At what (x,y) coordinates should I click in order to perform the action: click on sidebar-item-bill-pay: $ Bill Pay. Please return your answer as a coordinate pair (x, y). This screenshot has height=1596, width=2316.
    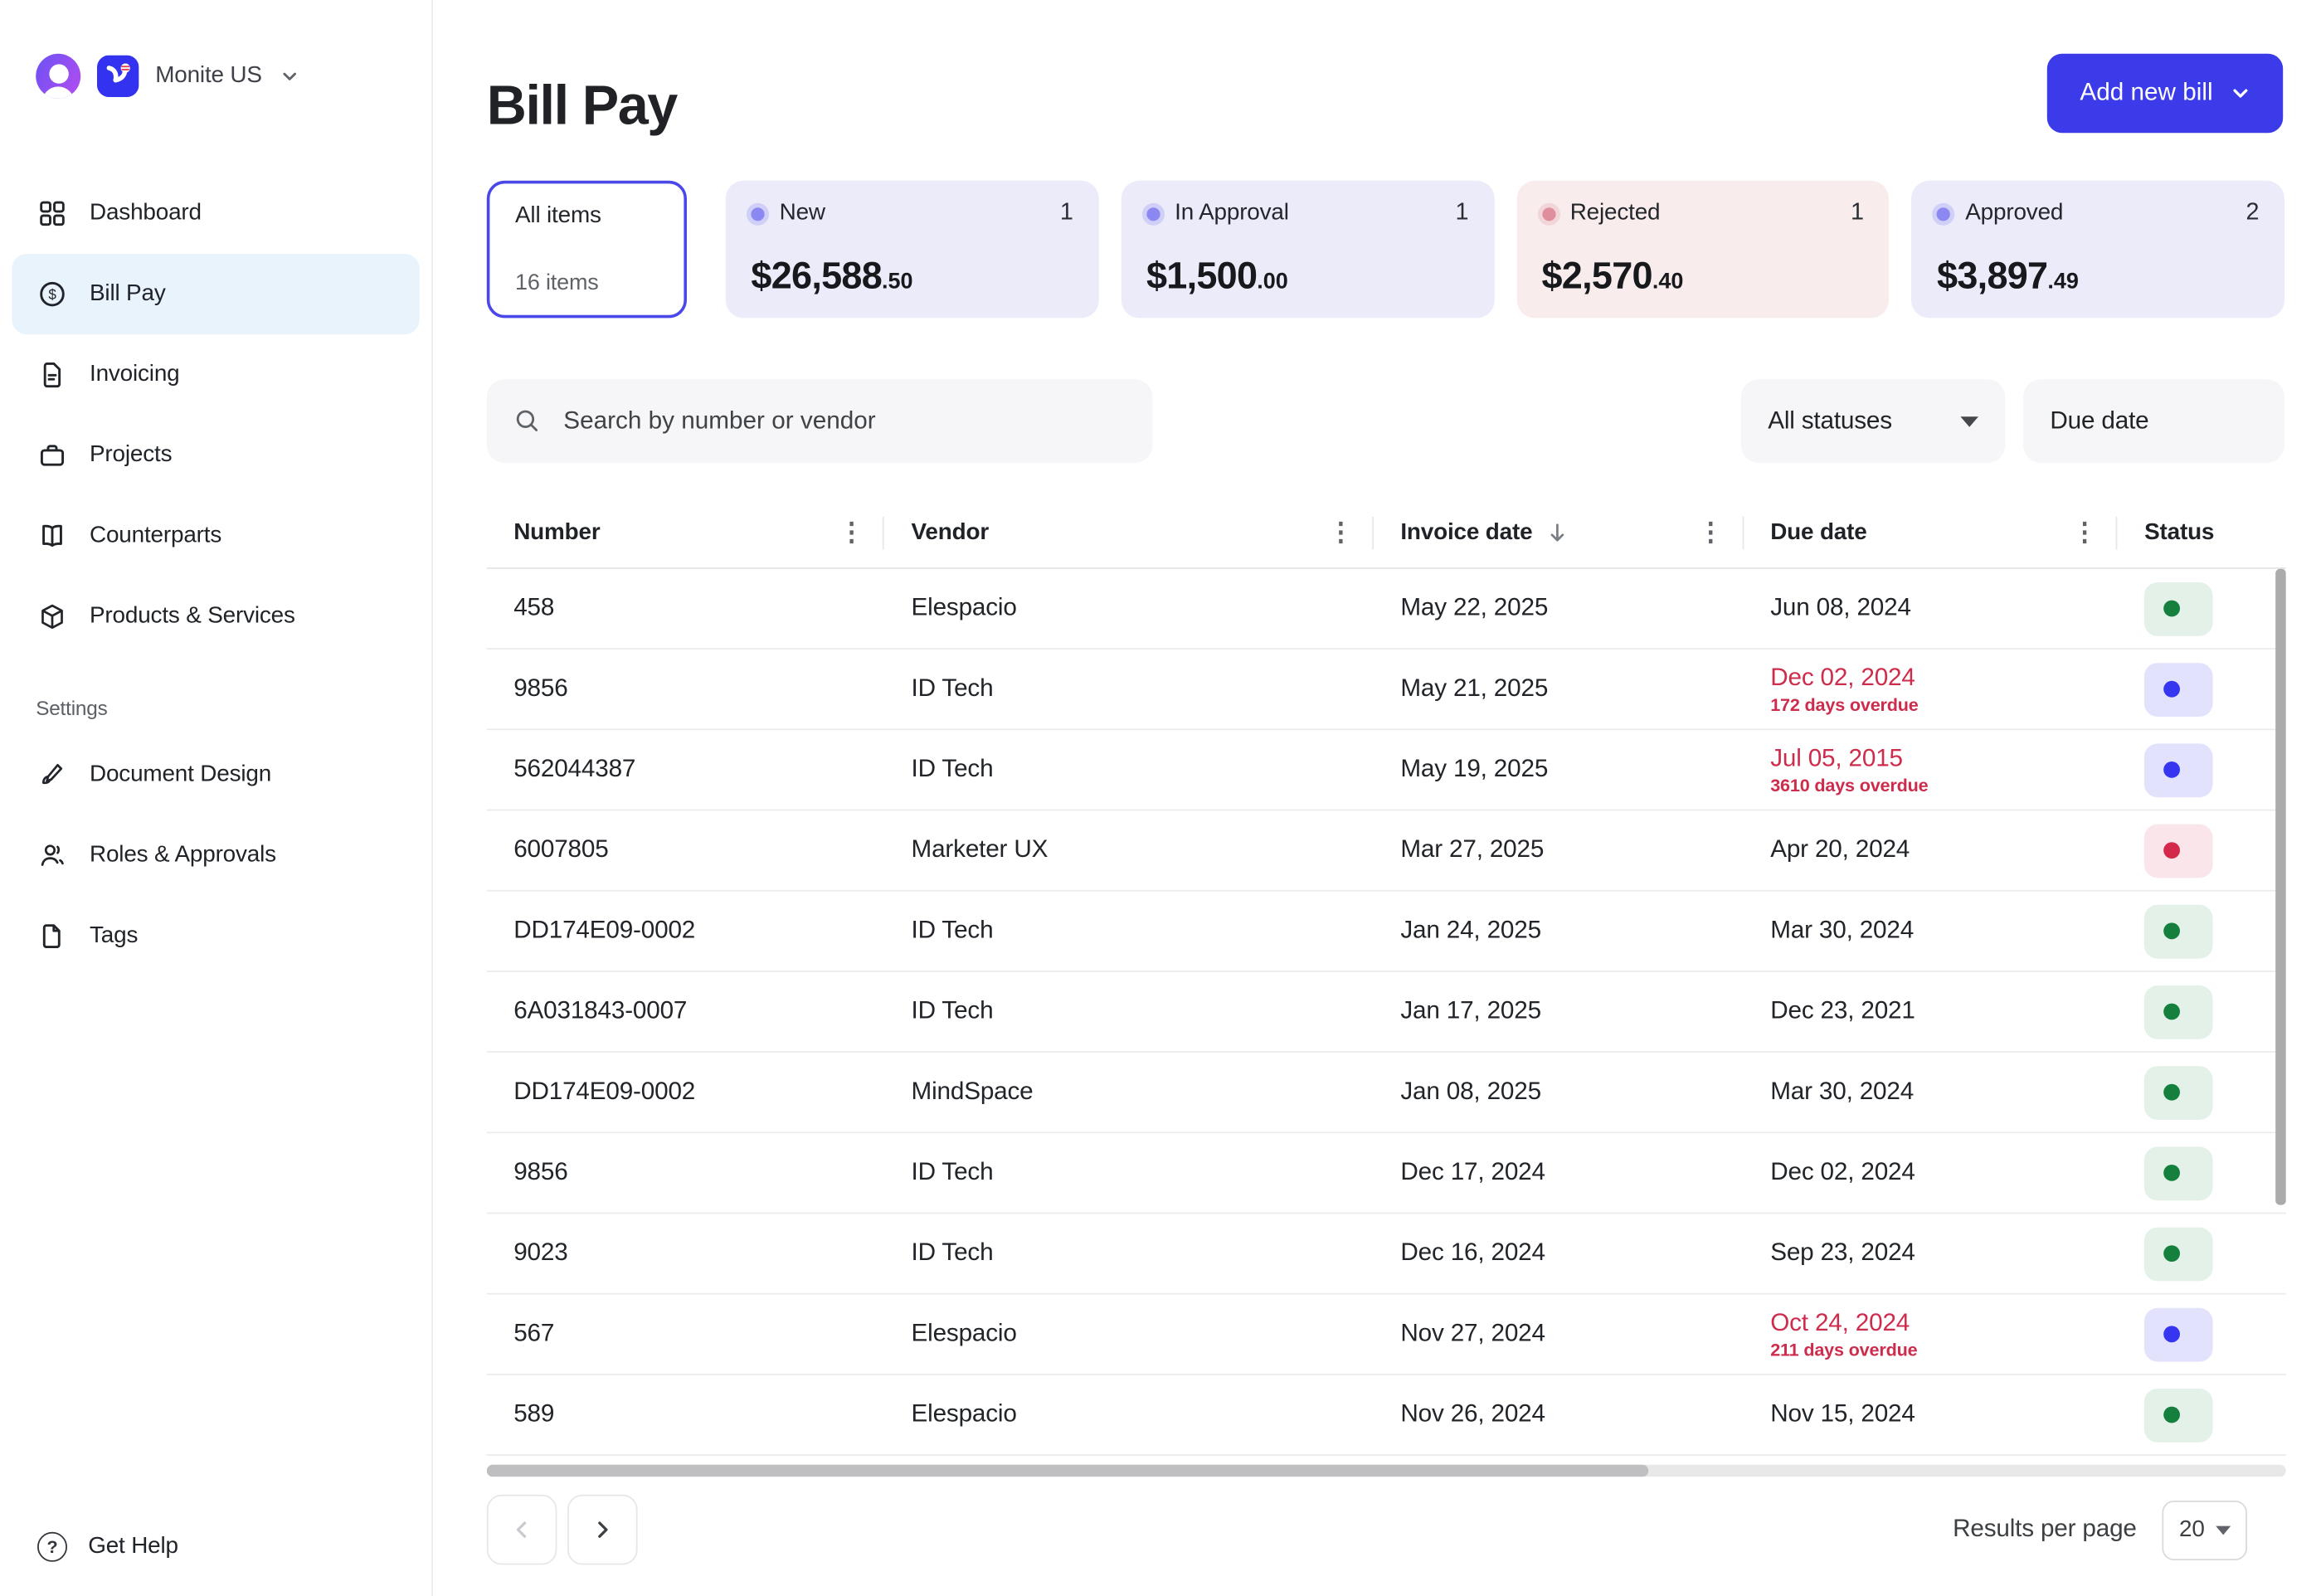
    Looking at the image, I should click on (216, 295).